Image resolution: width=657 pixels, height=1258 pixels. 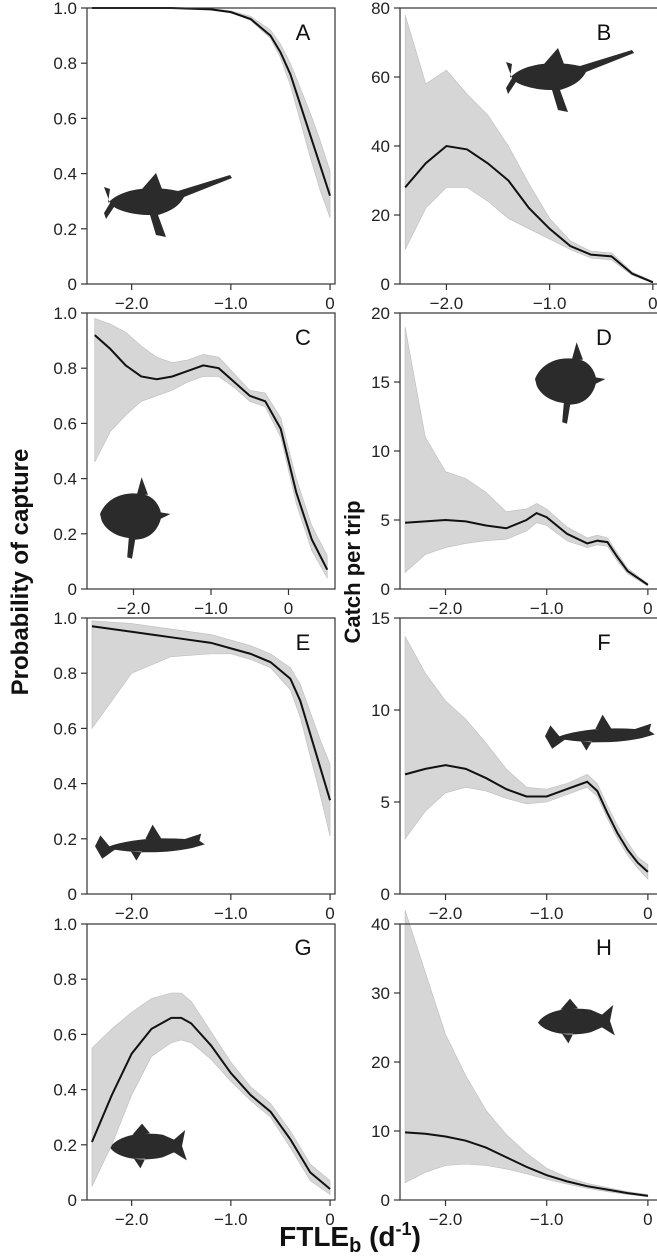 I want to click on y-axis-title-right: Catch per trip, so click(x=352, y=571).